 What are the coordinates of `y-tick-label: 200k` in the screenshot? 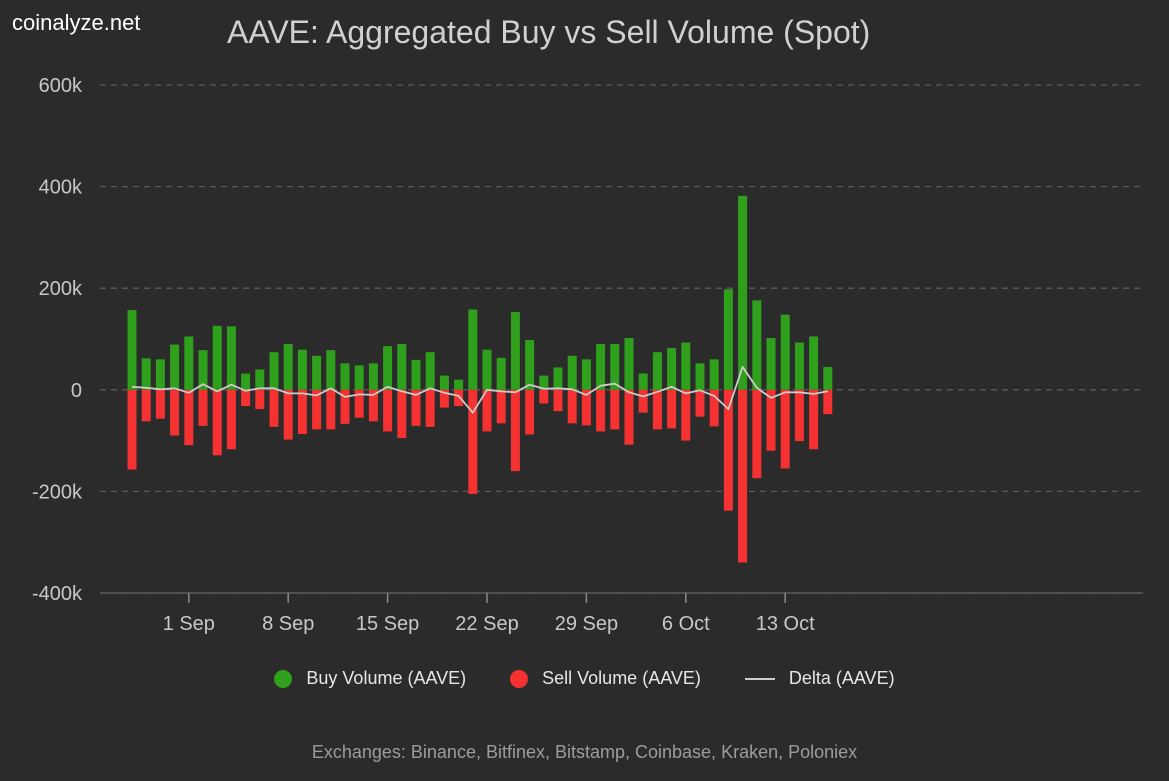 It's located at (61, 289).